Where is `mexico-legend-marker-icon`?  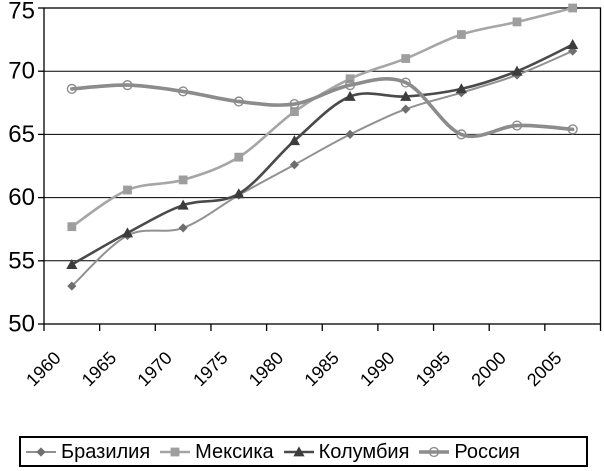 mexico-legend-marker-icon is located at coordinates (175, 451).